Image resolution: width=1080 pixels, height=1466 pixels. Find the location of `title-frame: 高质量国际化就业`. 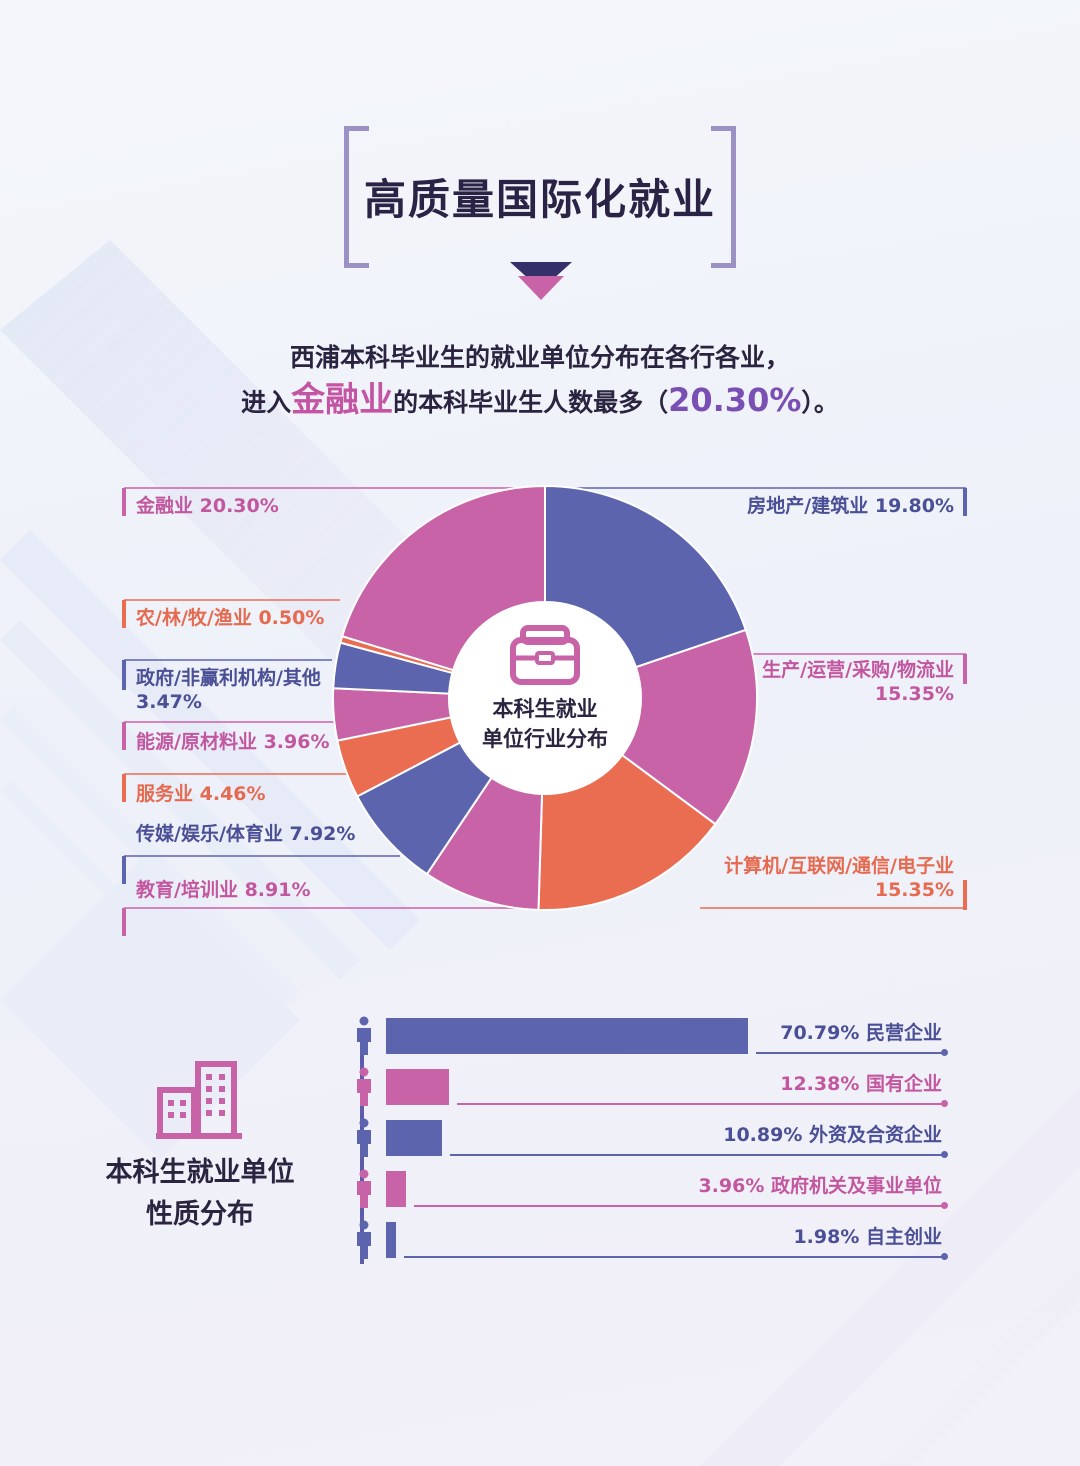

title-frame: 高质量国际化就业 is located at coordinates (540, 197).